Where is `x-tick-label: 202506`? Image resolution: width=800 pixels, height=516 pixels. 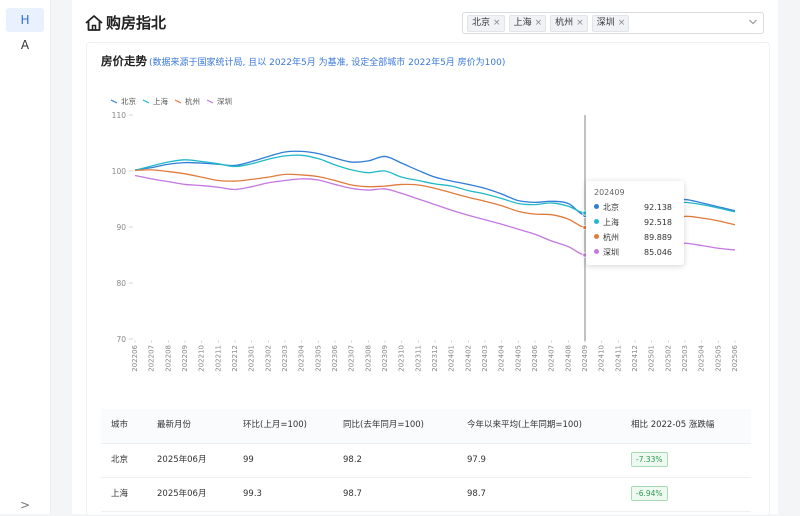 x-tick-label: 202506 is located at coordinates (735, 357).